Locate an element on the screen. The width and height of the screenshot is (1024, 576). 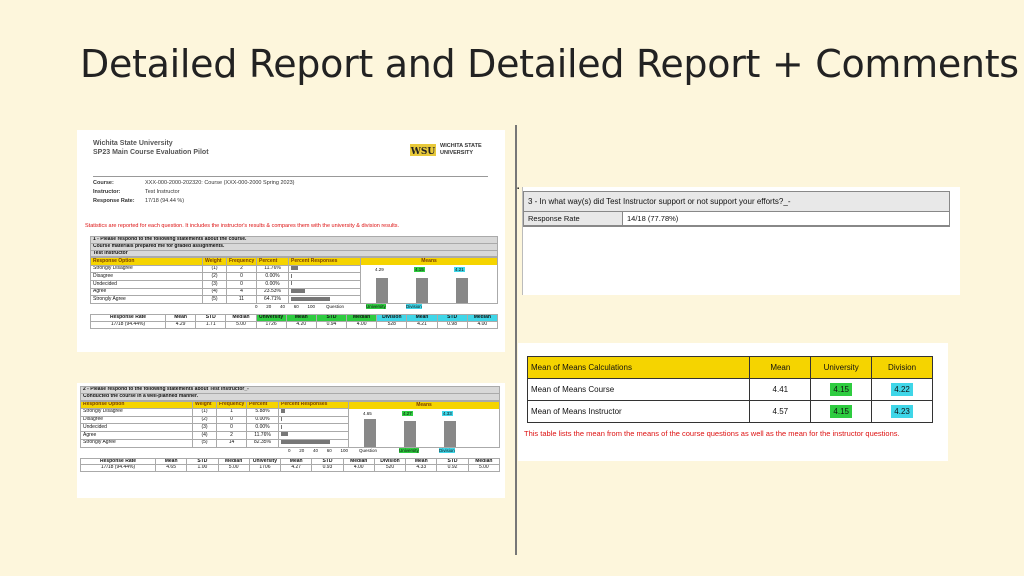
stats-value: 4.65 is located at coordinates (171, 468).